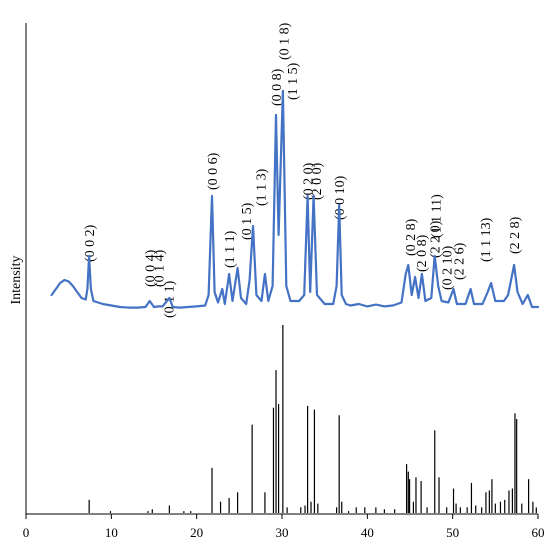  I want to click on x-axis-ticks: 0 10 20 30 40 50 60, so click(284, 527).